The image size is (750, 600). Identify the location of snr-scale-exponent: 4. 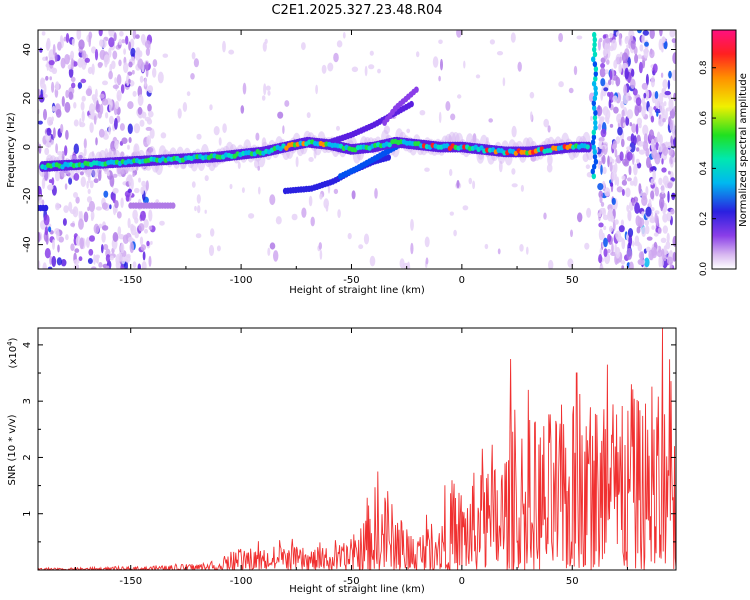
(10, 343).